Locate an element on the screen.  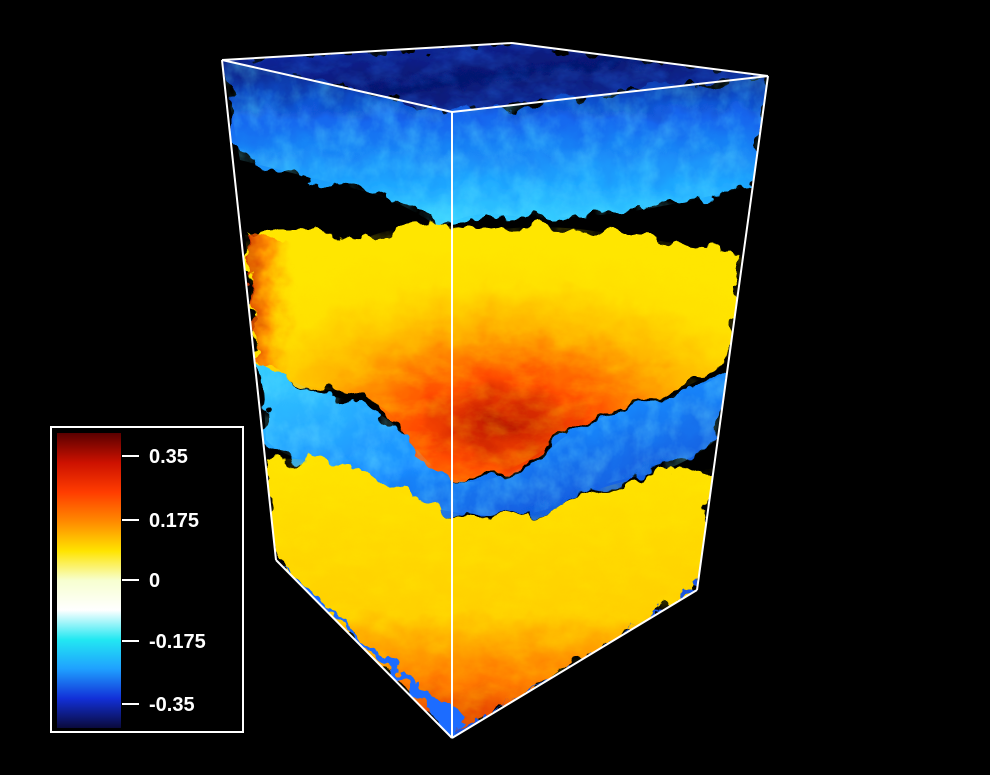
colorbar-label-4: -0.35 is located at coordinates (172, 705).